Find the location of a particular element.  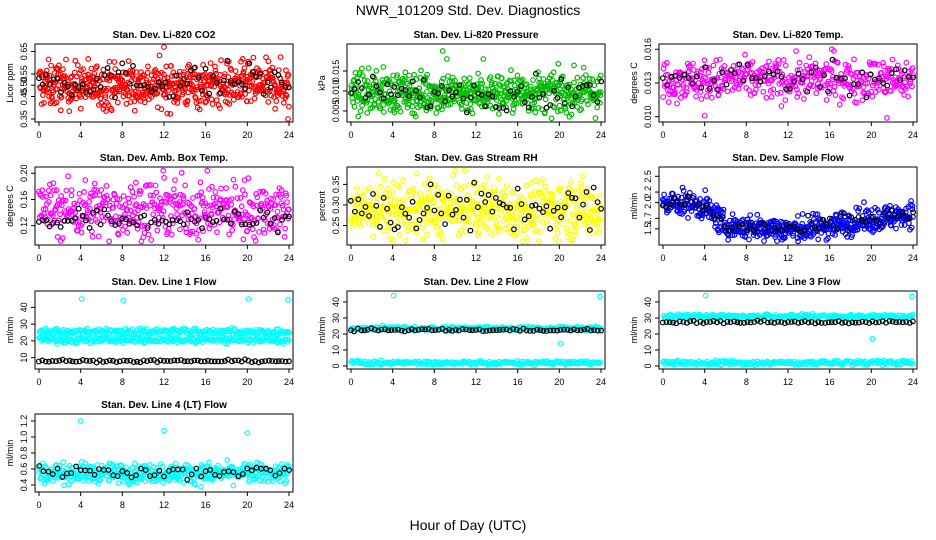

y-tick-label: 0.30 is located at coordinates (336, 205).